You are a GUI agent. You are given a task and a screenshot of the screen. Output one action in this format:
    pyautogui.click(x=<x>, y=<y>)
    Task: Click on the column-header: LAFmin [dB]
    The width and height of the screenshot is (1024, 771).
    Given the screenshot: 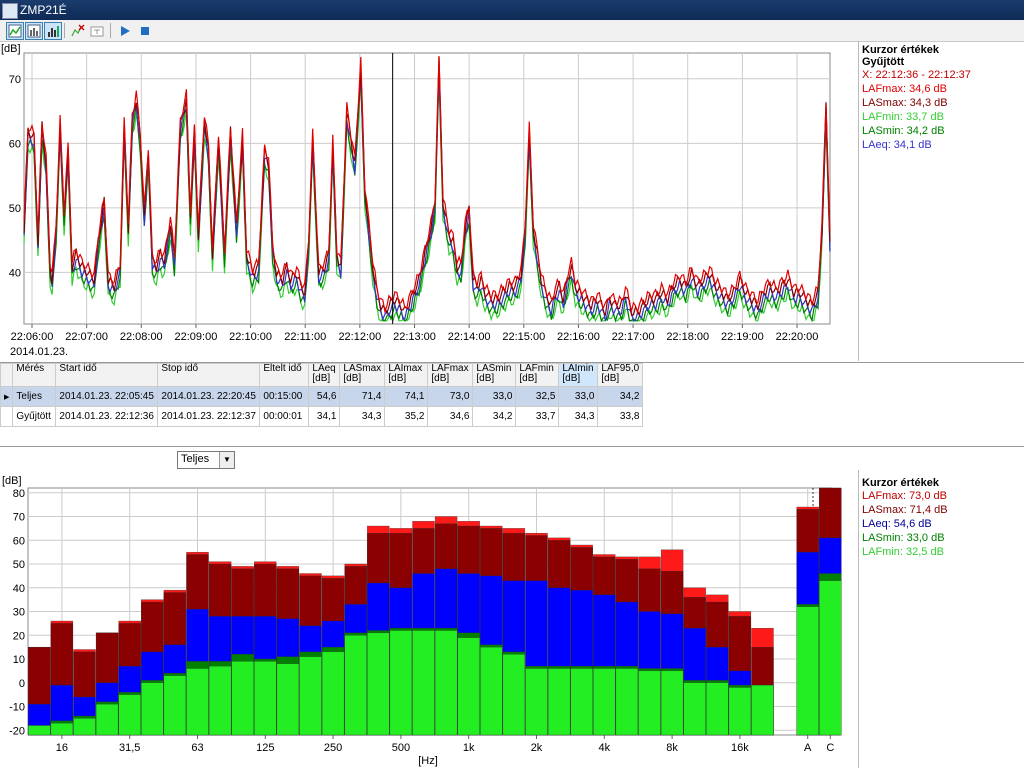 What is the action you would take?
    pyautogui.click(x=537, y=375)
    